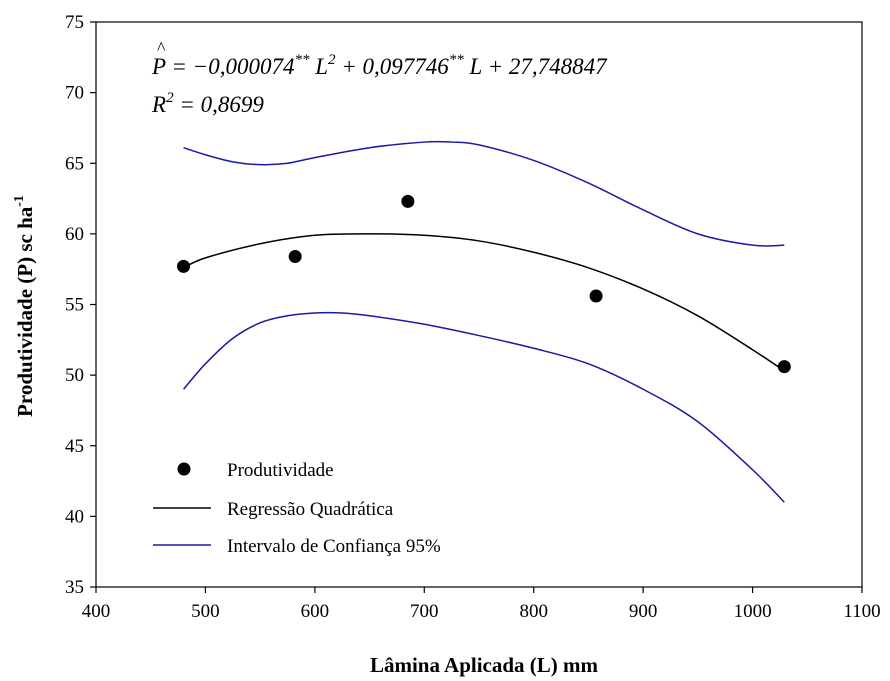 The image size is (890, 681). What do you see at coordinates (205, 611) in the screenshot?
I see `x-tick-label: 500` at bounding box center [205, 611].